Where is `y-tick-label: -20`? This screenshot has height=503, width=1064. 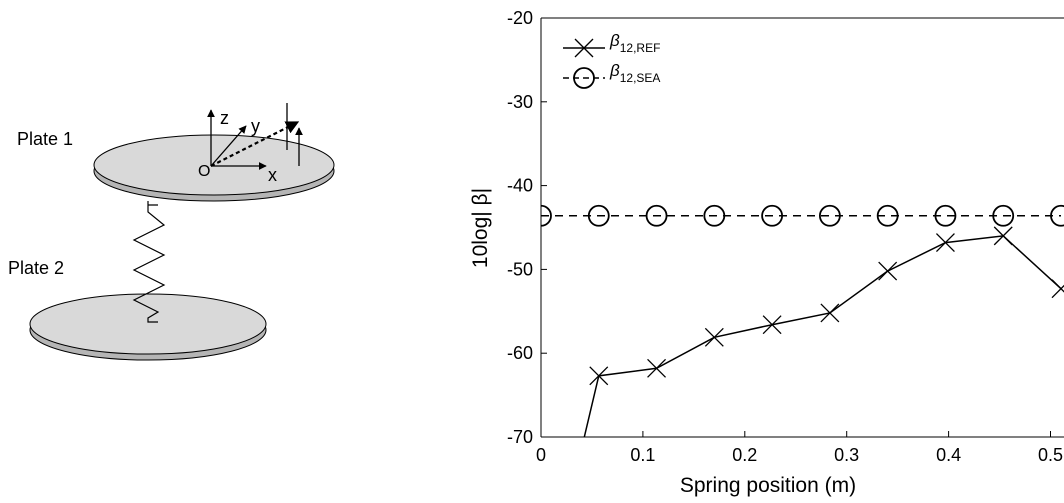
y-tick-label: -20 is located at coordinates (520, 18).